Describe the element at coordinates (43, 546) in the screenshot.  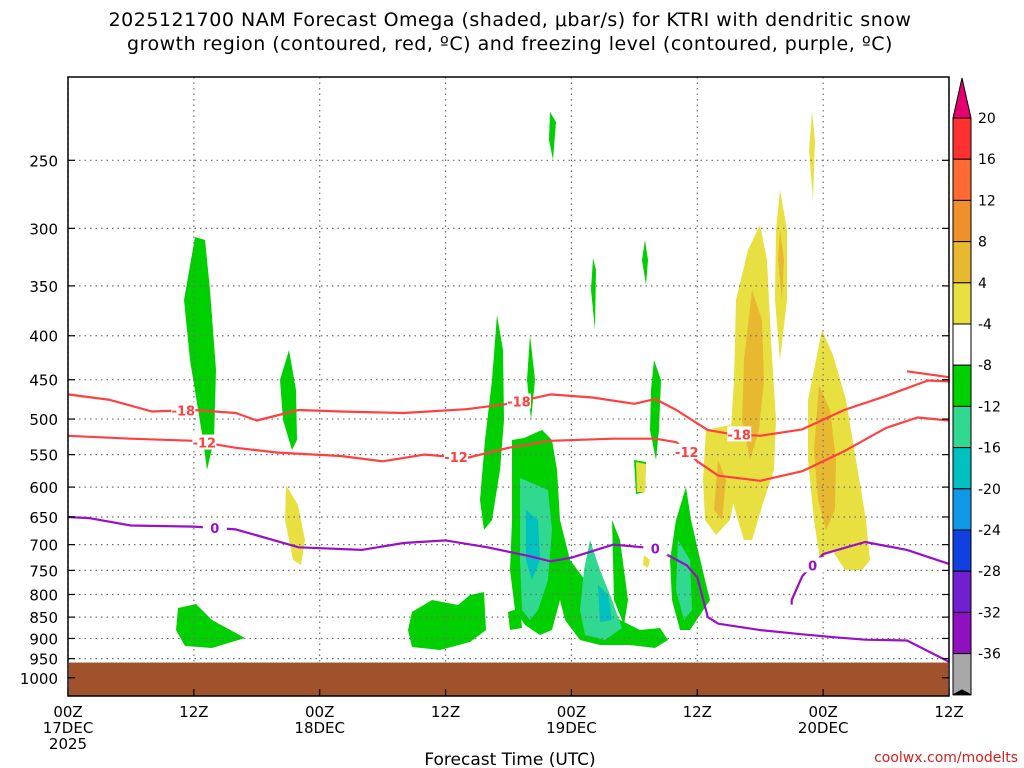
I see `y-tick-label: 700` at that location.